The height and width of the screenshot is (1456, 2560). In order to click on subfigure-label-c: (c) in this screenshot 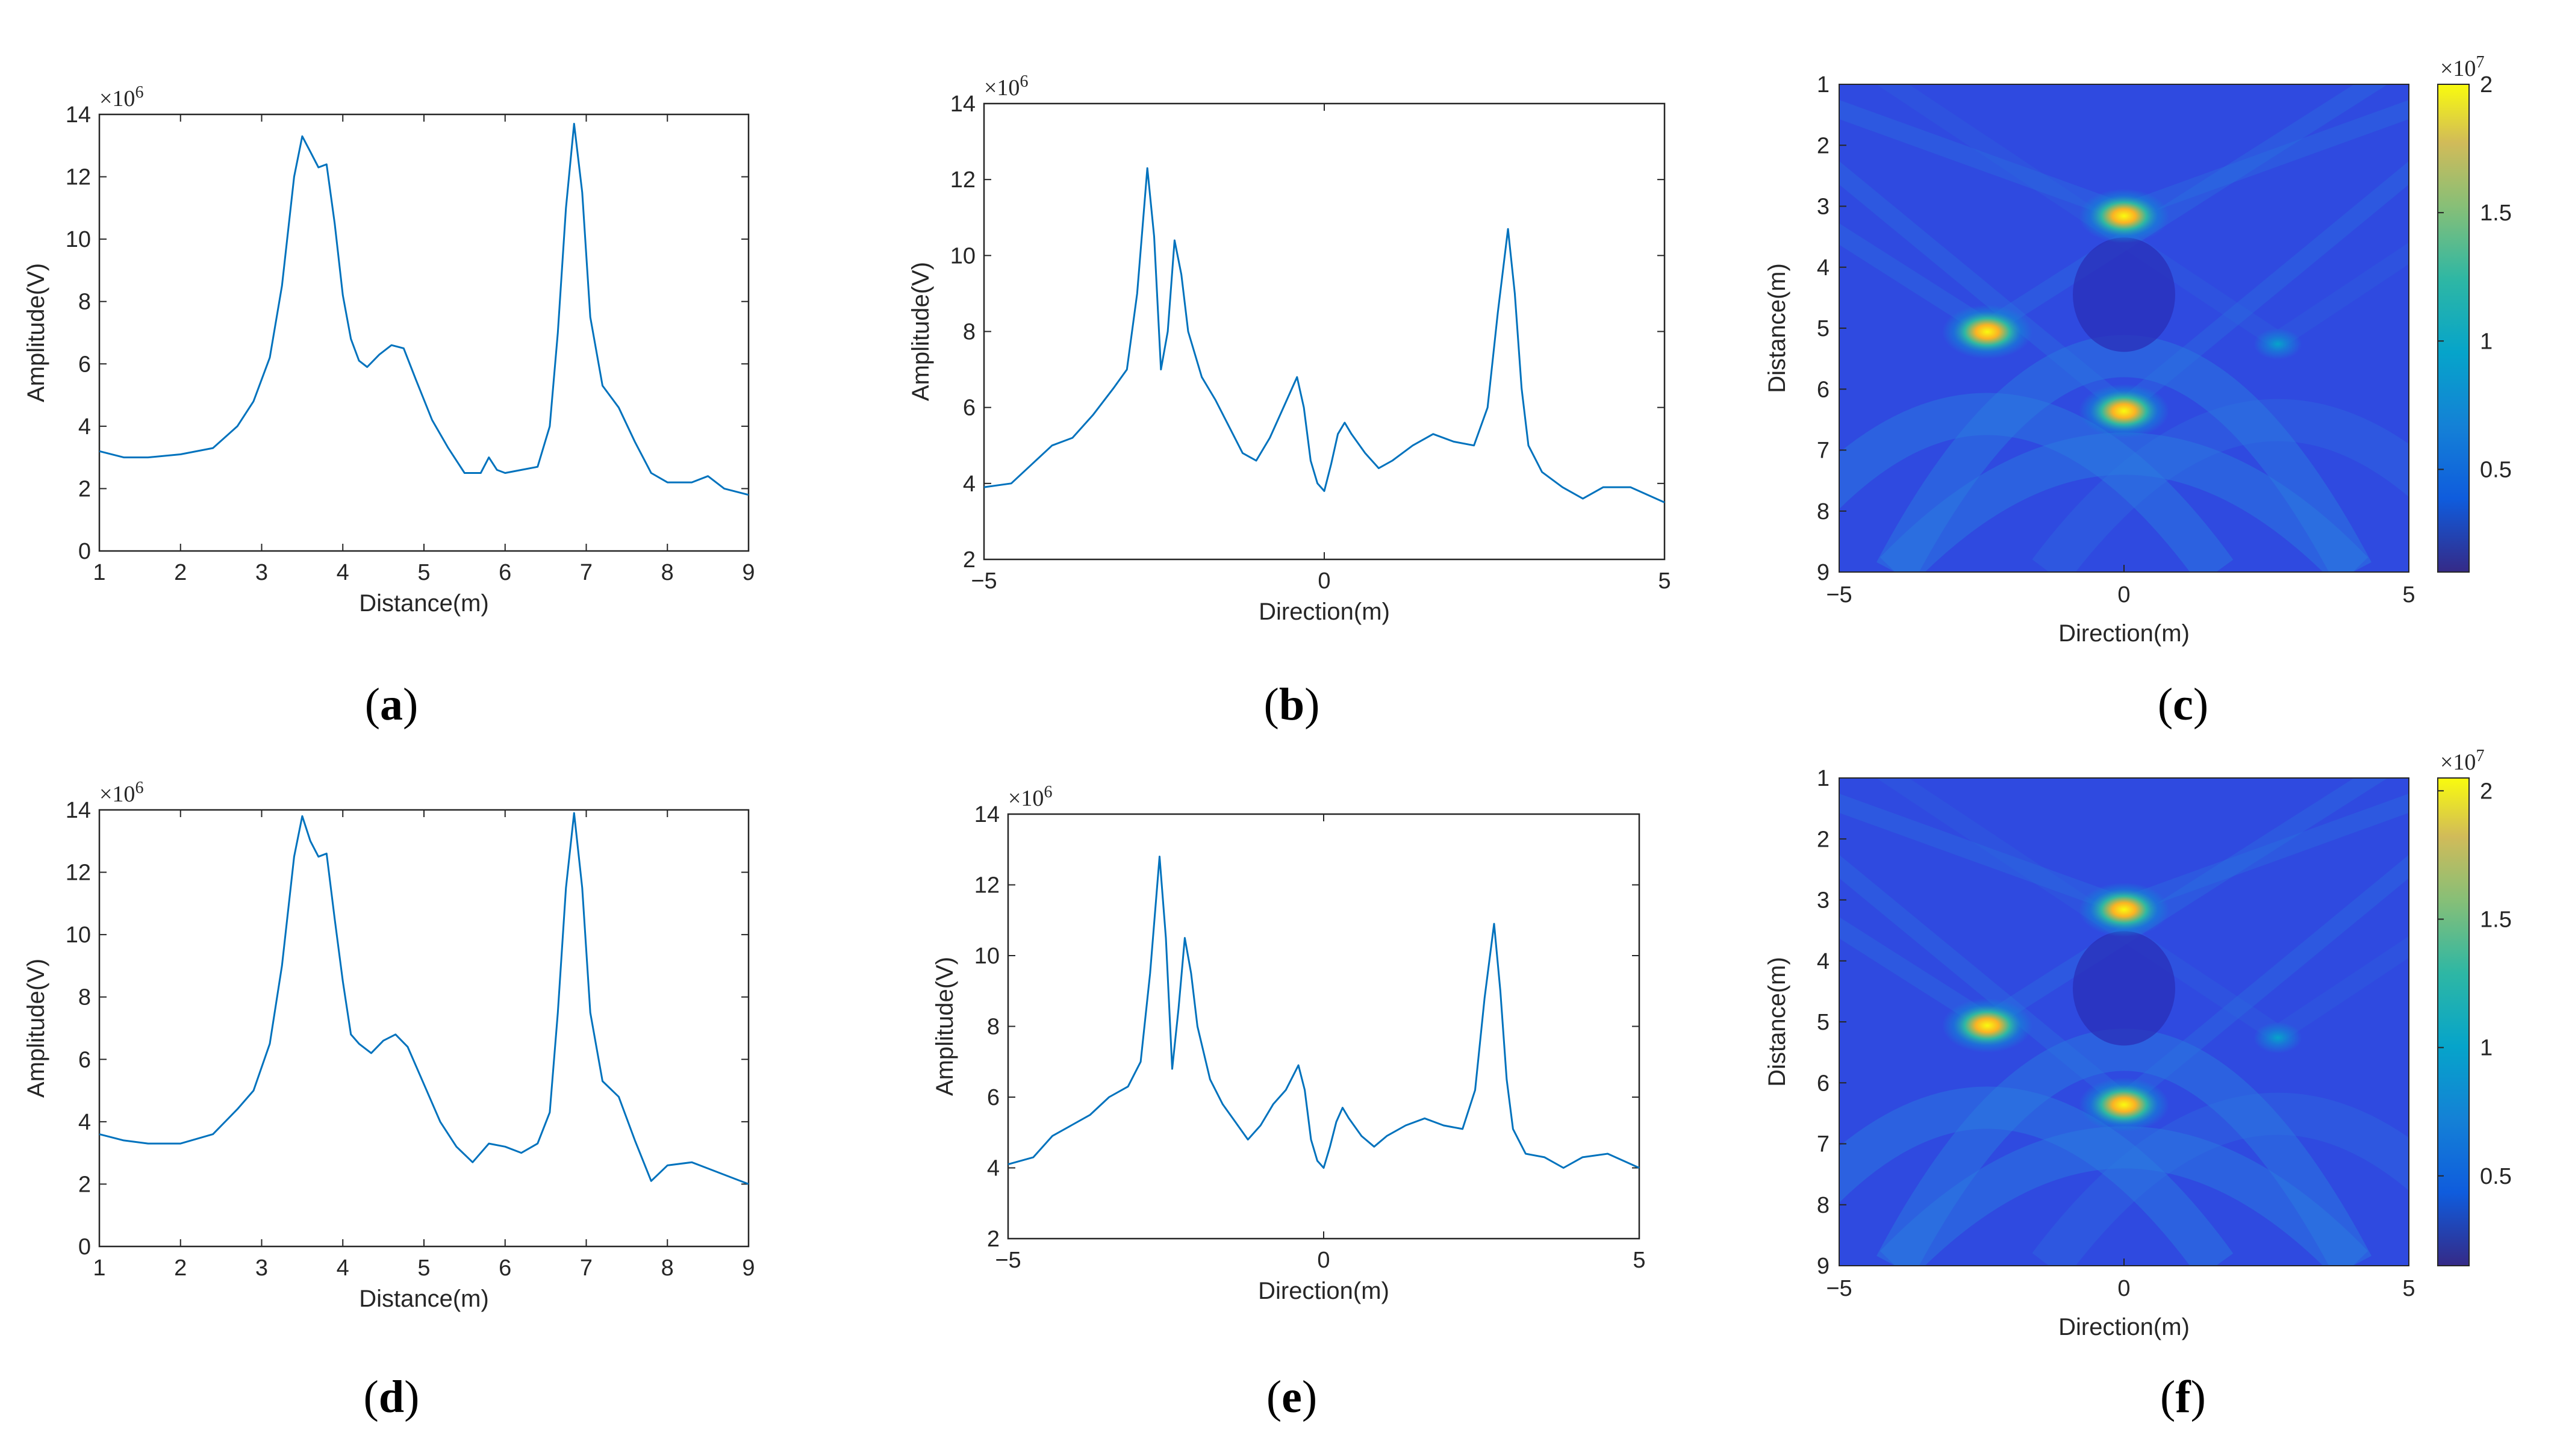, I will do `click(2183, 705)`.